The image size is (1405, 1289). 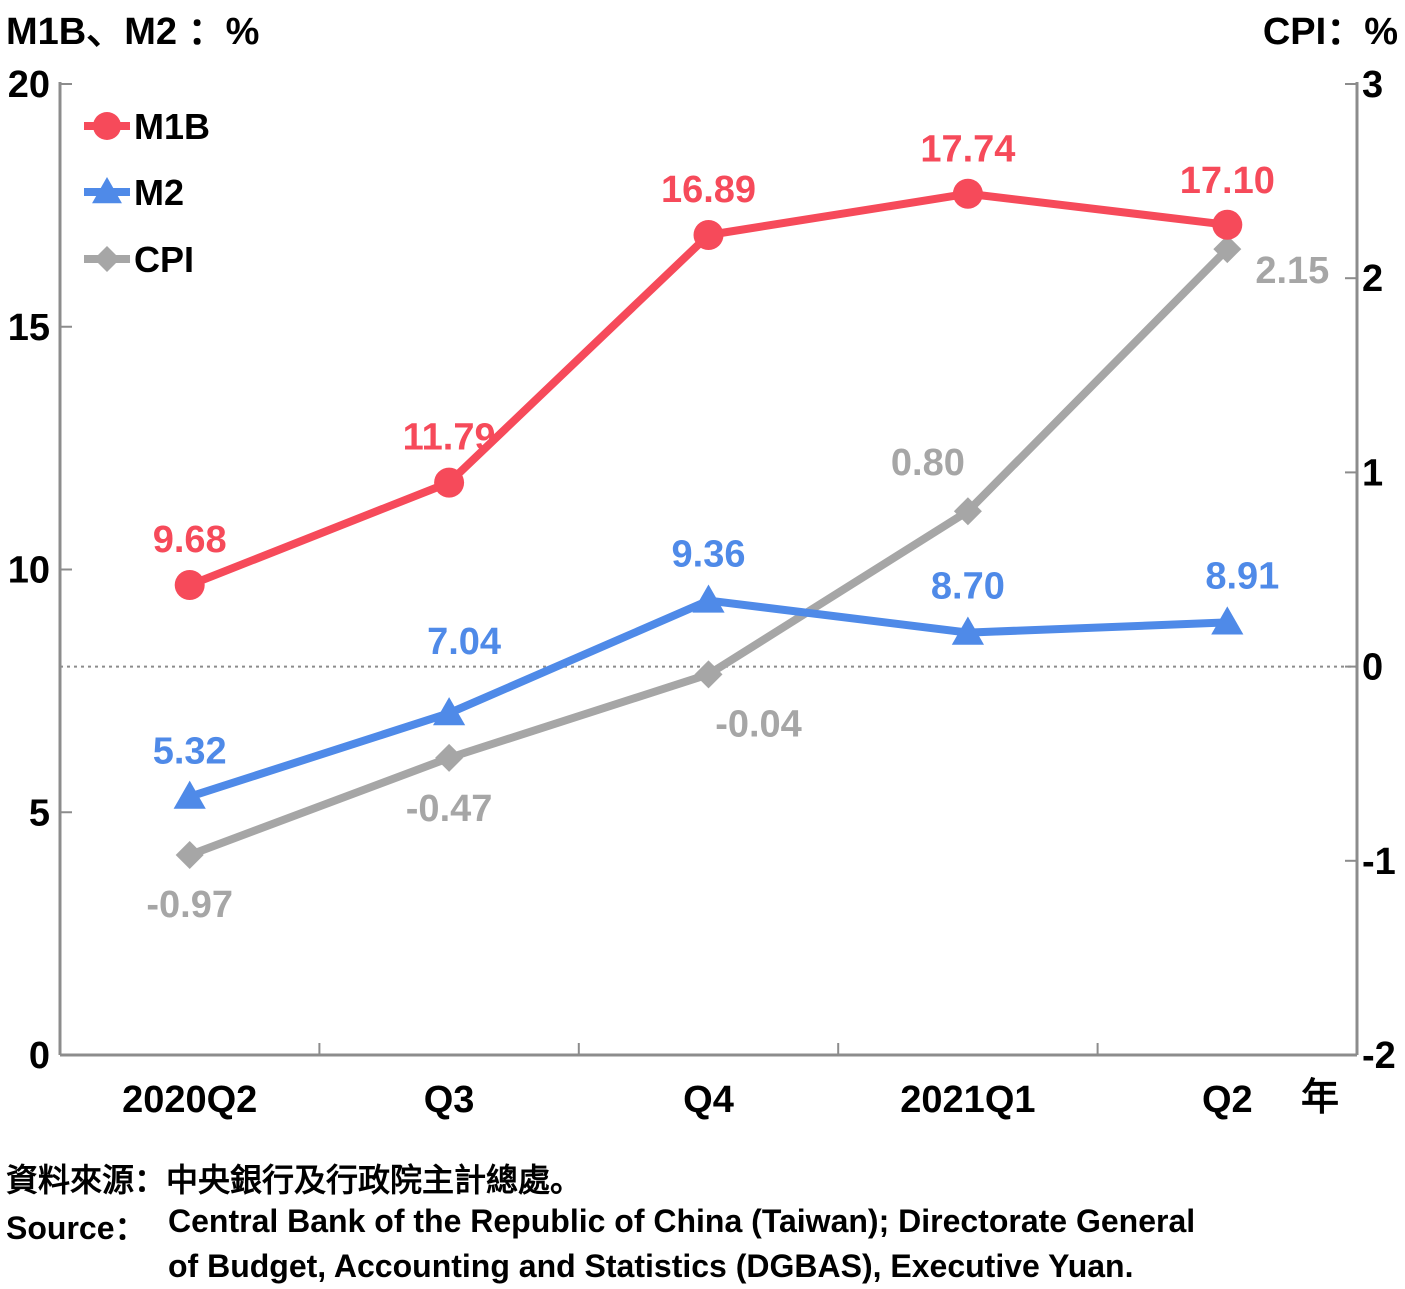 I want to click on source-en-label: Source：, so click(x=76, y=1228).